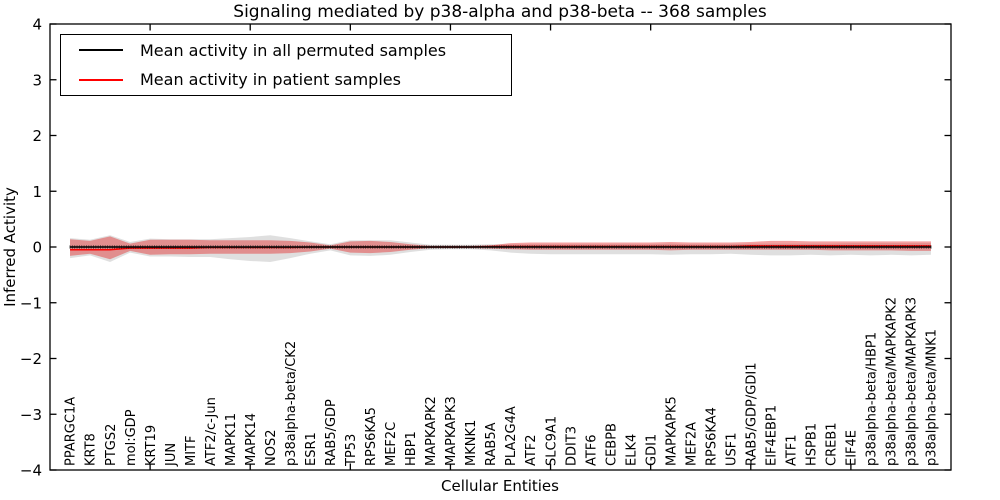 This screenshot has height=500, width=1000. What do you see at coordinates (331, 432) in the screenshot?
I see `entity-label: RAB5/GDP` at bounding box center [331, 432].